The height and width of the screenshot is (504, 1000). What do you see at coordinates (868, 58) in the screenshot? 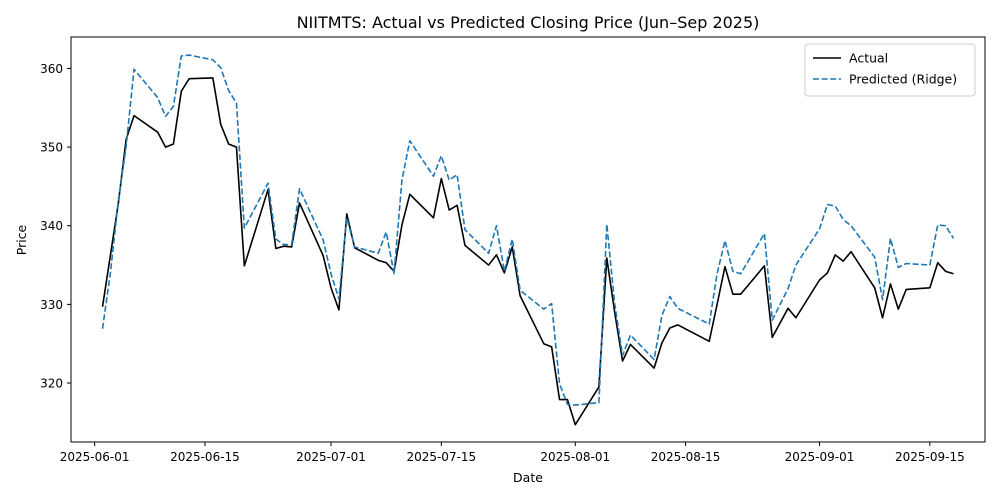
I see `legend-entry-label: Actual` at bounding box center [868, 58].